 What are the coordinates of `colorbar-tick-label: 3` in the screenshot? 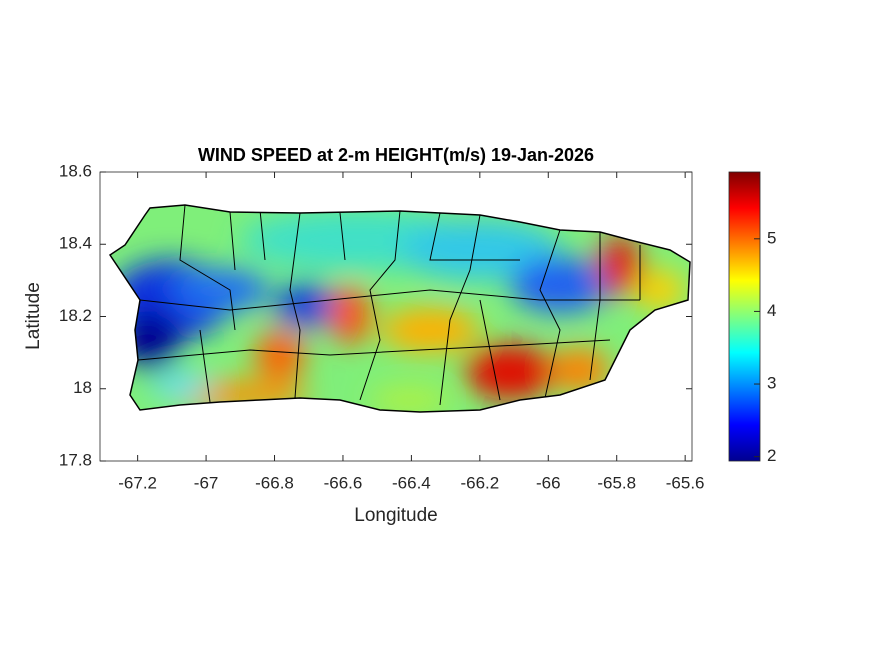 It's located at (771, 383).